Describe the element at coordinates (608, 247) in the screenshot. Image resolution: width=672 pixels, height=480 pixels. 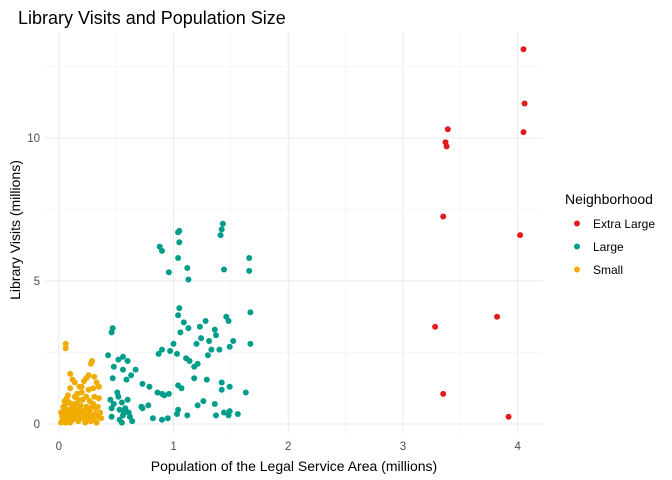
I see `legend-label: Large` at that location.